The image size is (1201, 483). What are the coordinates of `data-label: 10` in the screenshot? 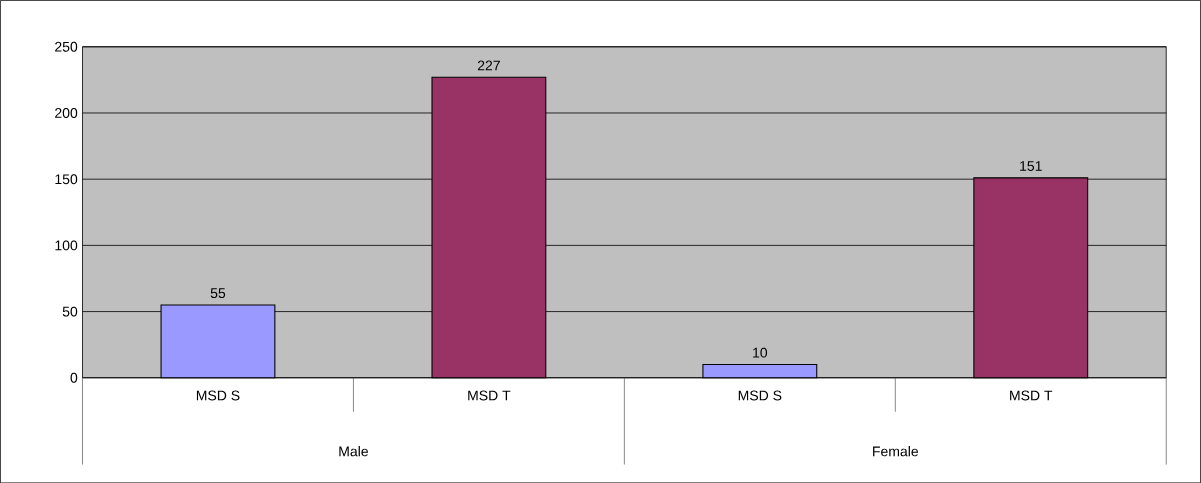 It's located at (760, 352).